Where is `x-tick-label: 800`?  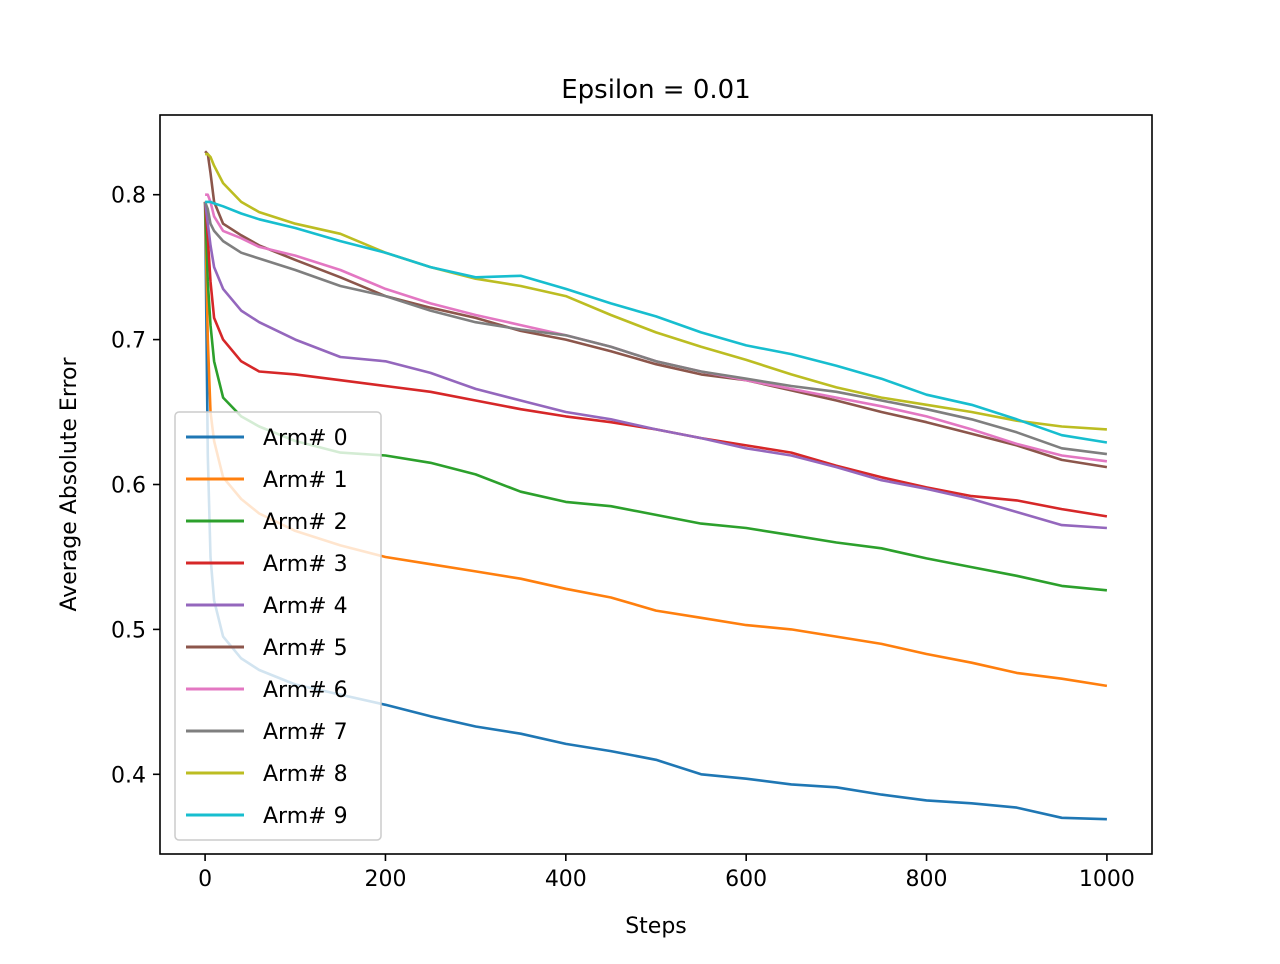 x-tick-label: 800 is located at coordinates (927, 879).